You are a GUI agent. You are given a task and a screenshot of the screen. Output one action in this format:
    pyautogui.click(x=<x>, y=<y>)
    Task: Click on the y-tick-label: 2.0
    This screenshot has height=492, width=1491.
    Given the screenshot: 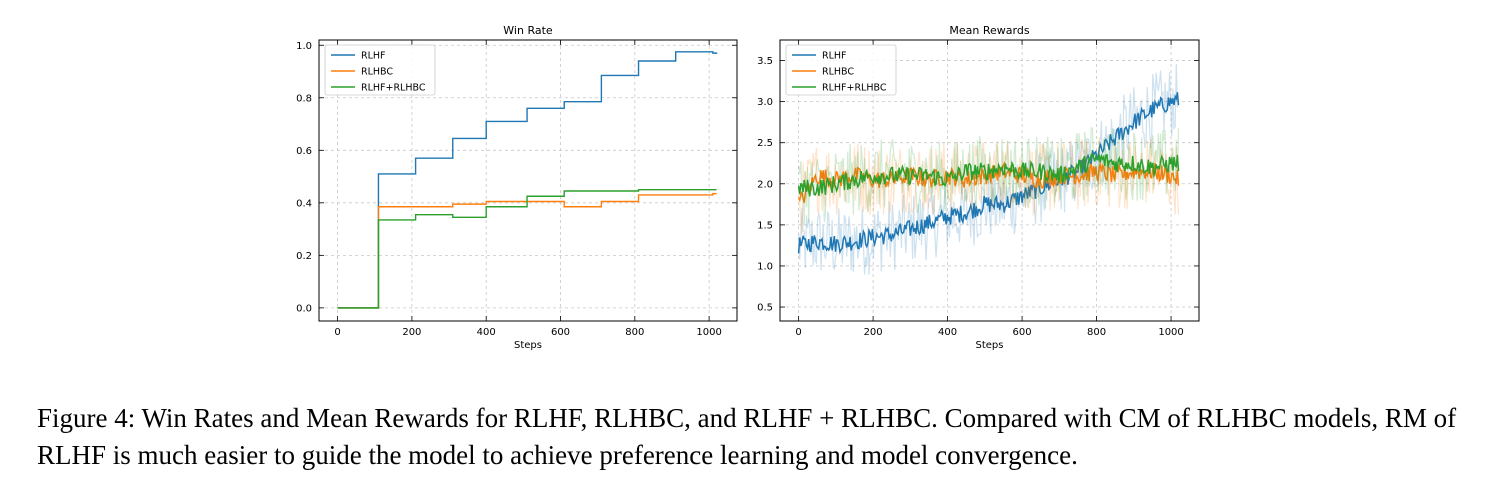 What is the action you would take?
    pyautogui.click(x=765, y=184)
    